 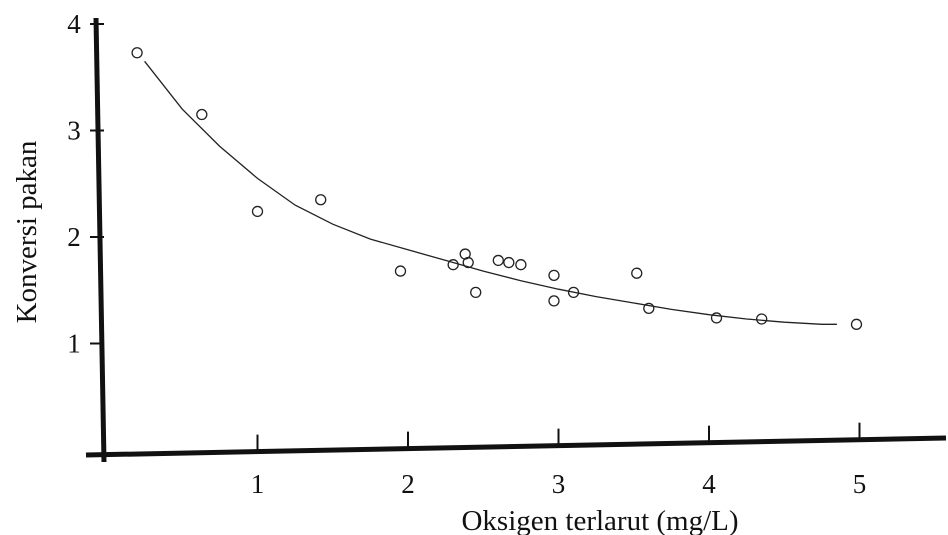 I want to click on y-tick-label: 4, so click(x=74, y=24).